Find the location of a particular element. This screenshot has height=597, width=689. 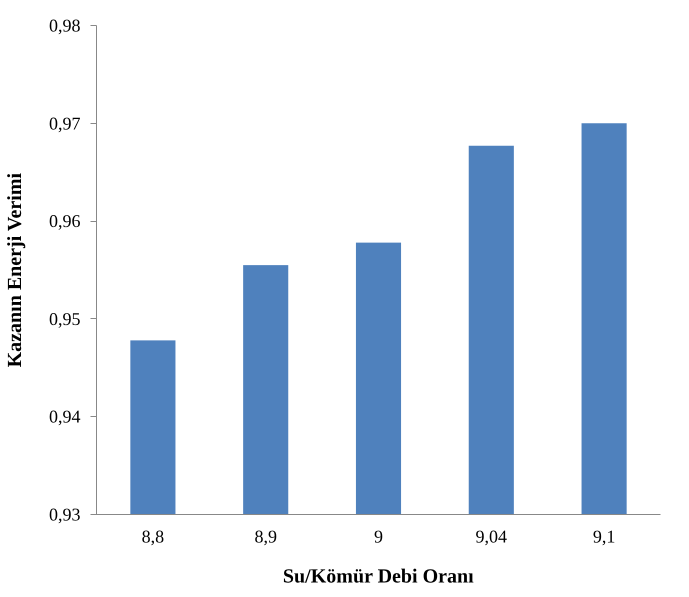

x-tick-label: 9,04 is located at coordinates (492, 536).